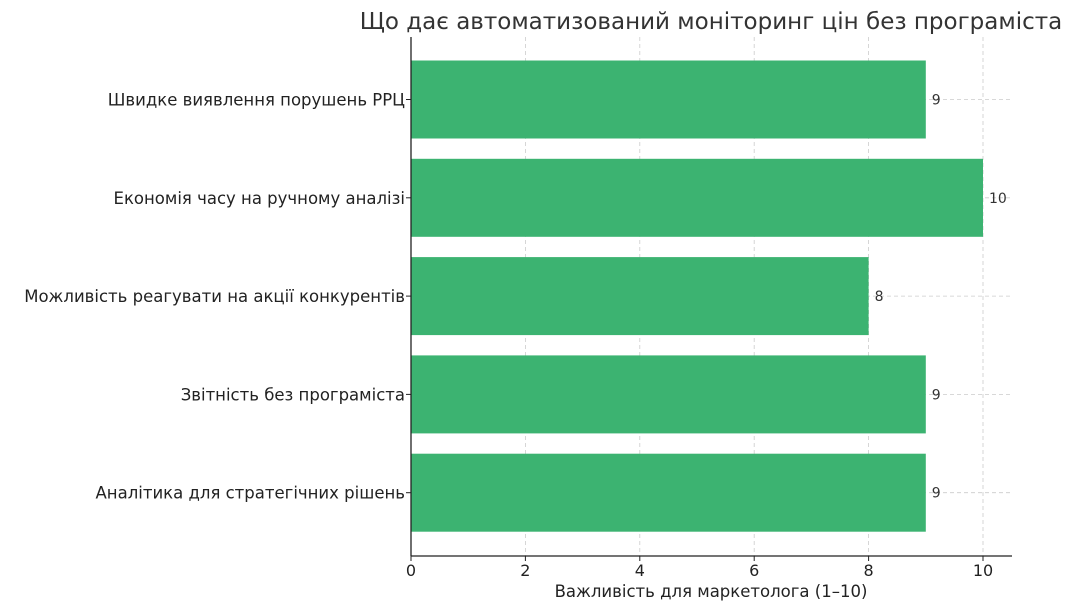 This screenshot has height=606, width=1067. Describe the element at coordinates (754, 570) in the screenshot. I see `x-tick-label: 6` at that location.